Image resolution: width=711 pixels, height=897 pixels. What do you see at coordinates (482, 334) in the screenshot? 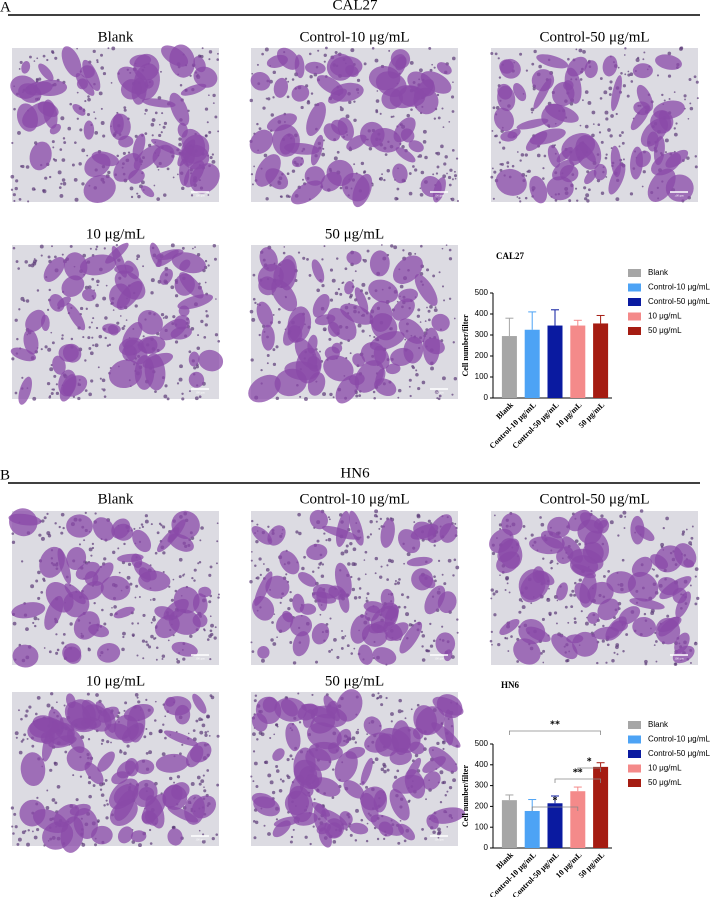
I see `y-tick-label: 300` at bounding box center [482, 334].